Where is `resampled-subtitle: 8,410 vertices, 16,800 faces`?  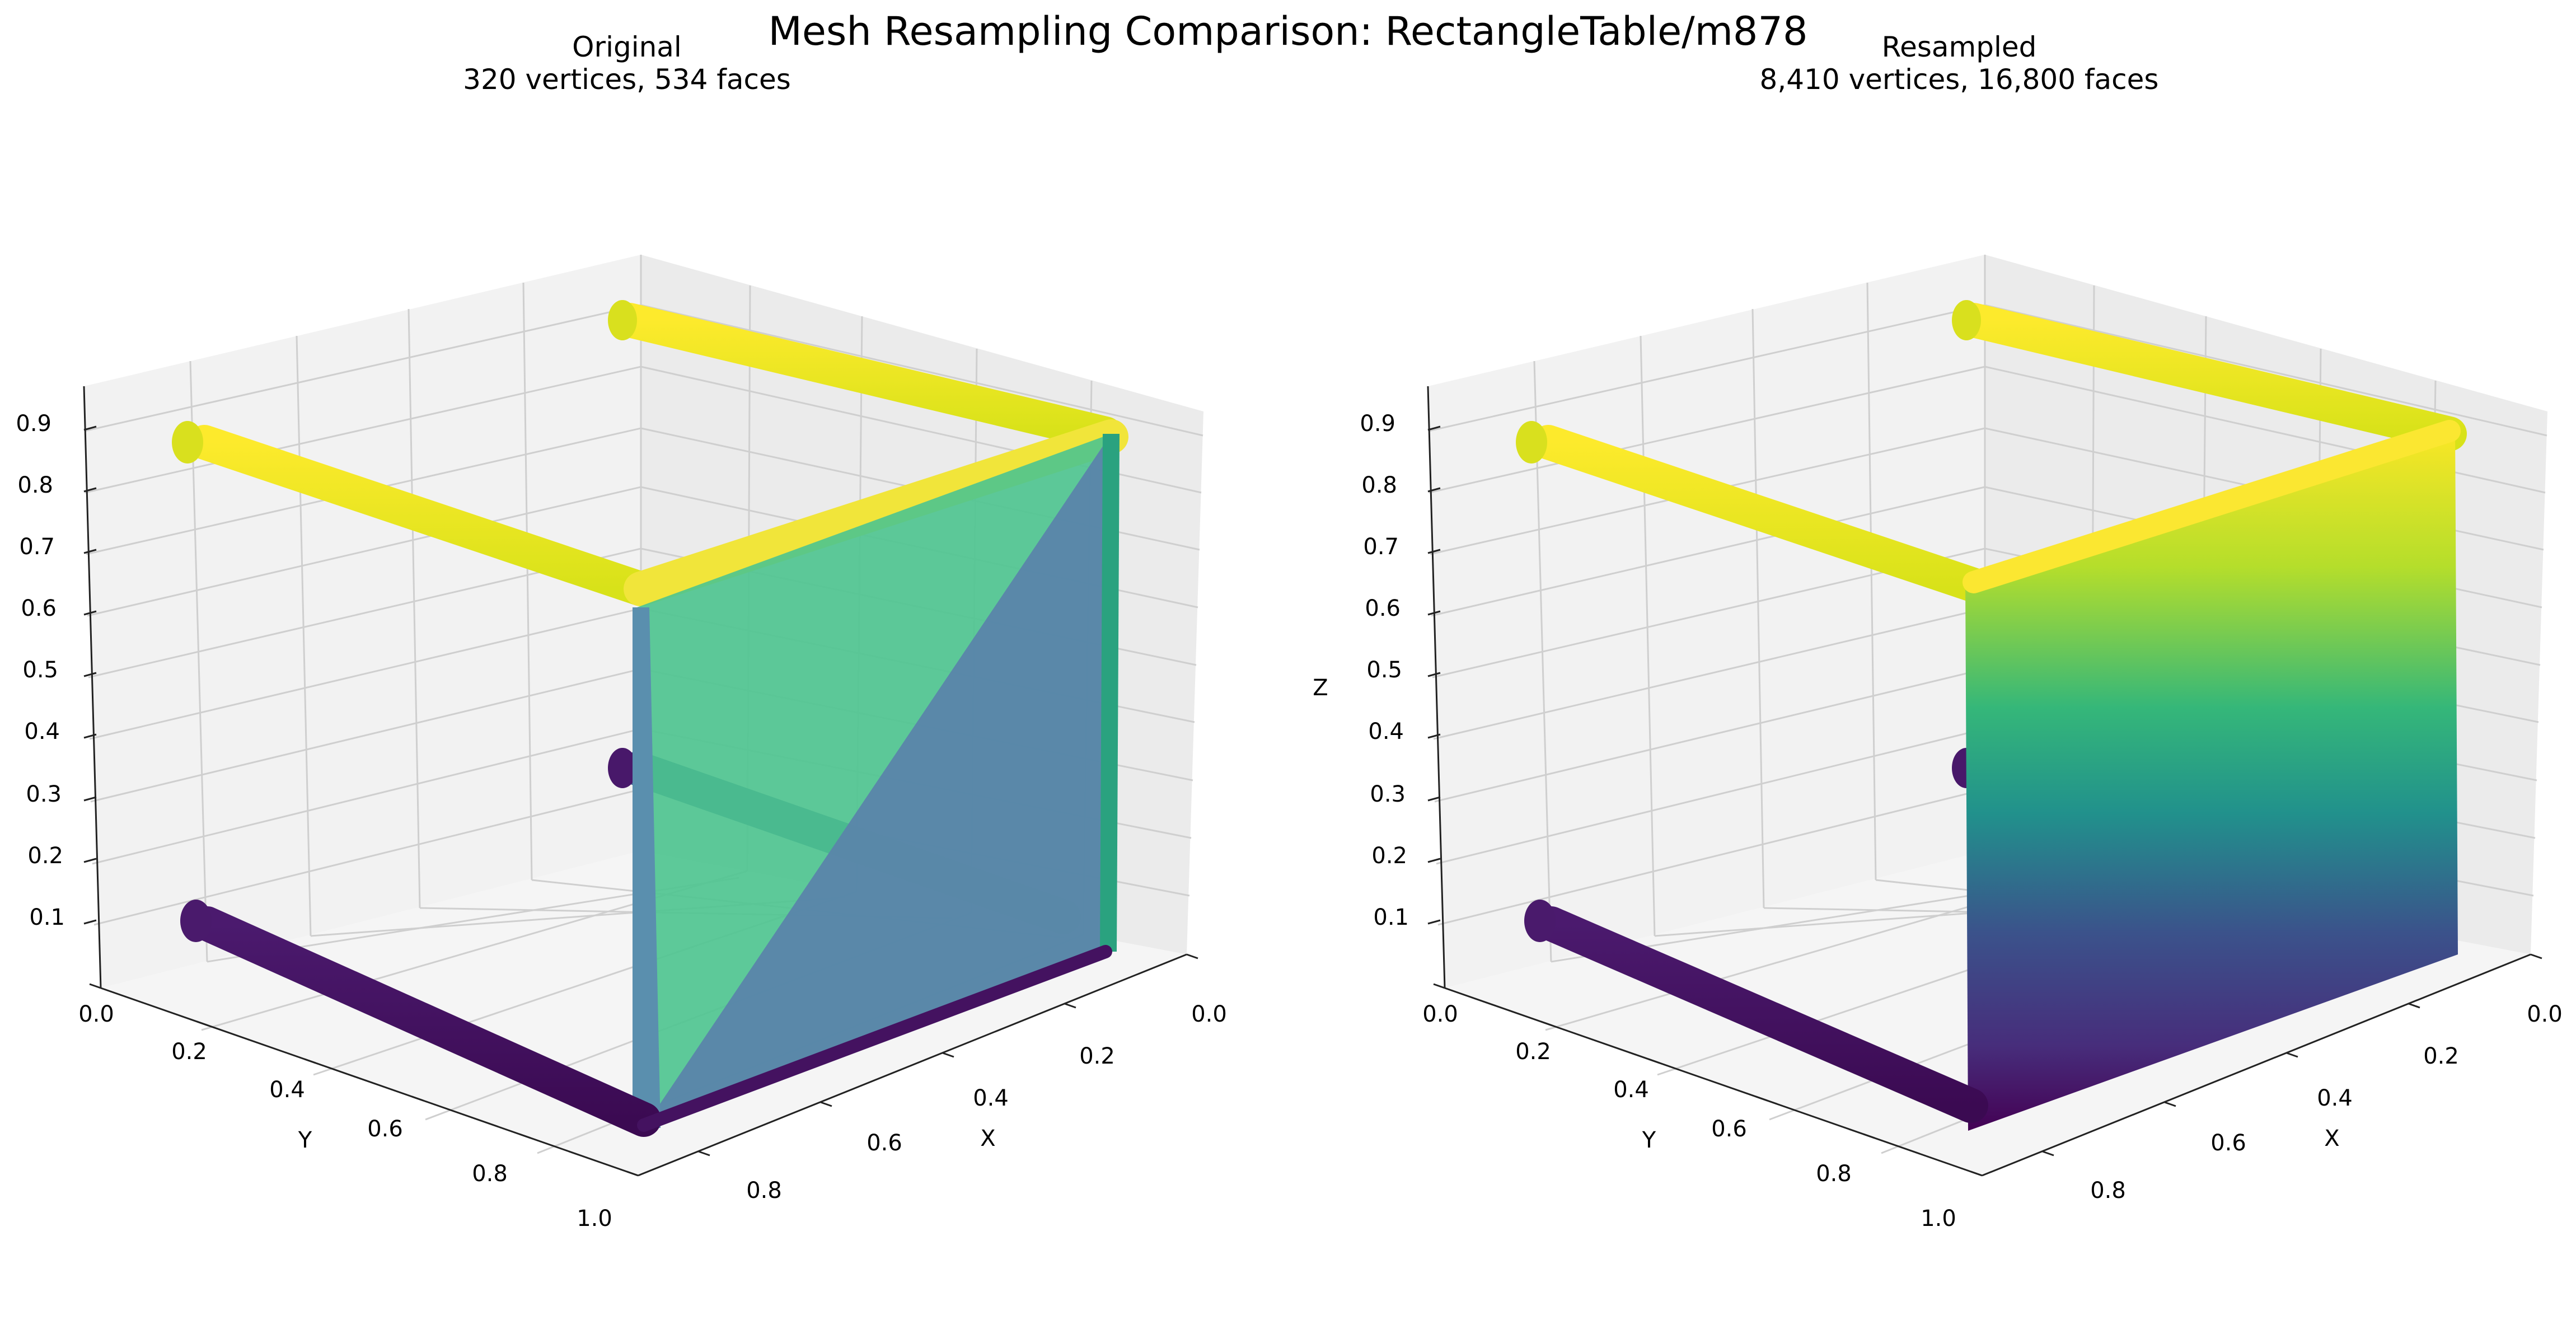 resampled-subtitle: 8,410 vertices, 16,800 faces is located at coordinates (1959, 79).